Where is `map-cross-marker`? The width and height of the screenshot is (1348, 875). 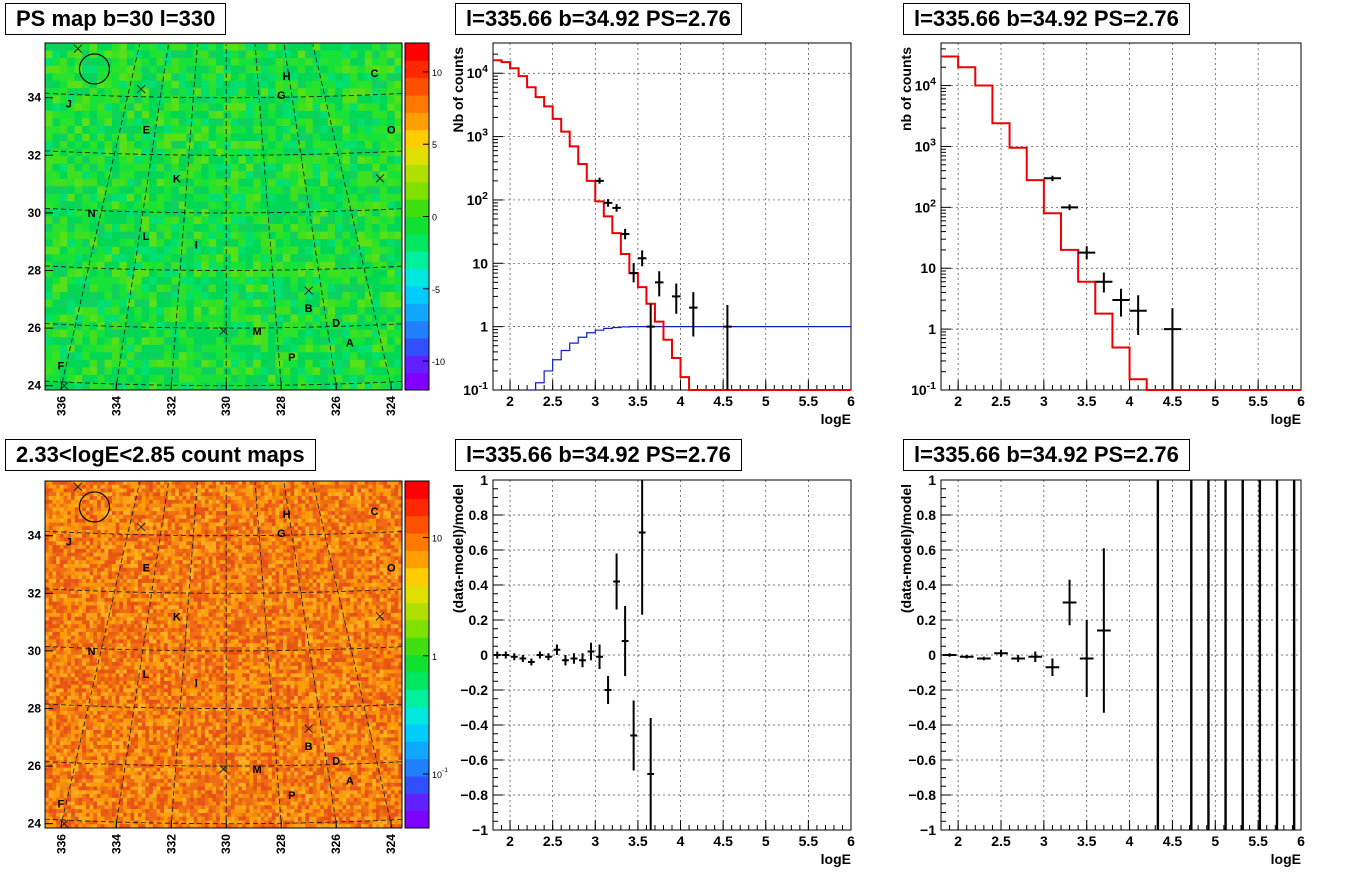
map-cross-marker is located at coordinates (141, 89).